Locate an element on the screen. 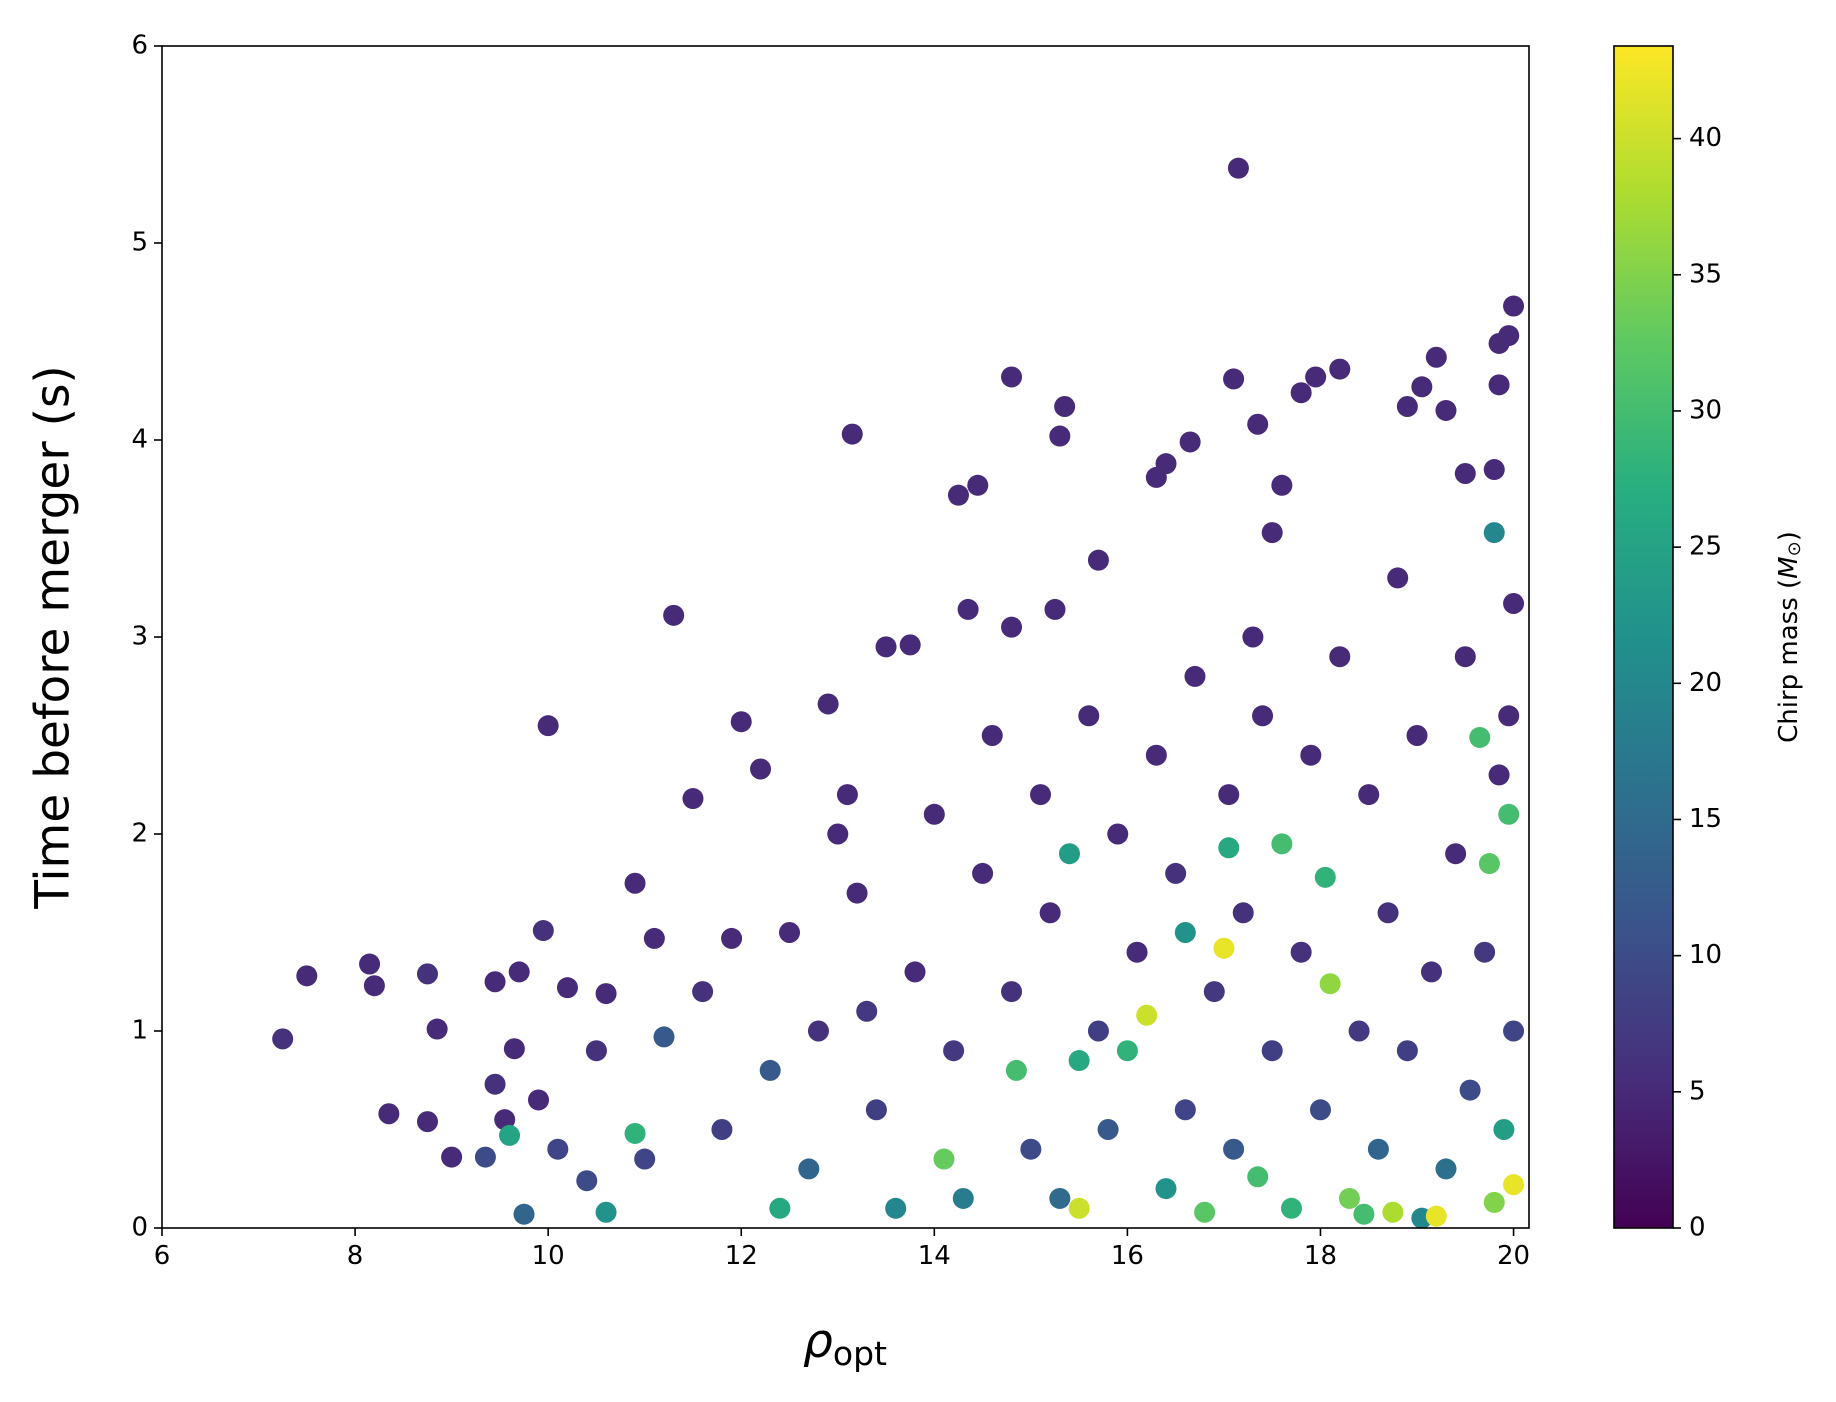 This screenshot has width=1836, height=1402. colorbar-tick-label: 10 is located at coordinates (1705, 955).